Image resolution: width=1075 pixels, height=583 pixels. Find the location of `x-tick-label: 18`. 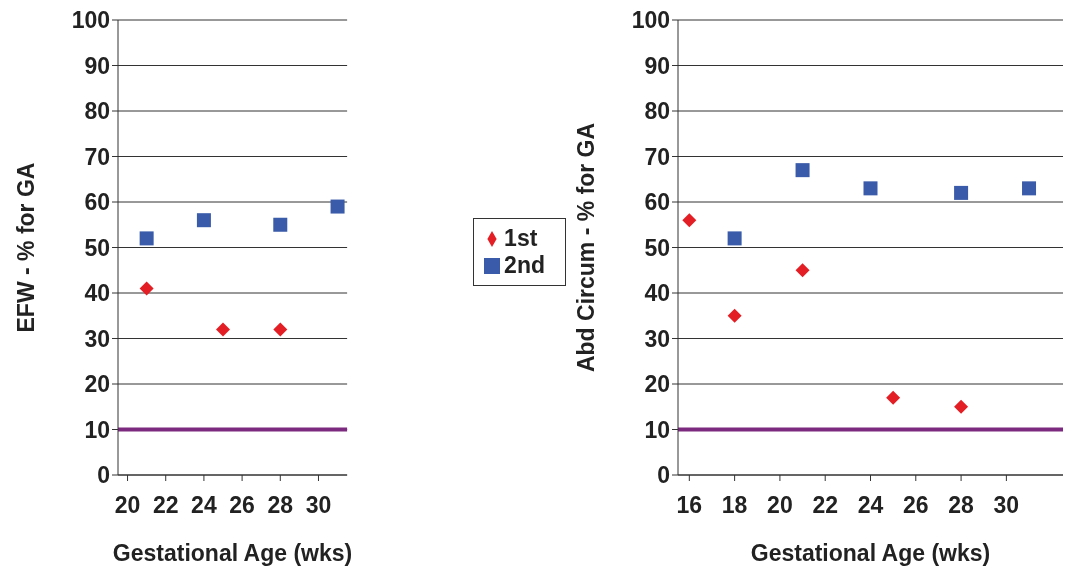

x-tick-label: 18 is located at coordinates (734, 505).